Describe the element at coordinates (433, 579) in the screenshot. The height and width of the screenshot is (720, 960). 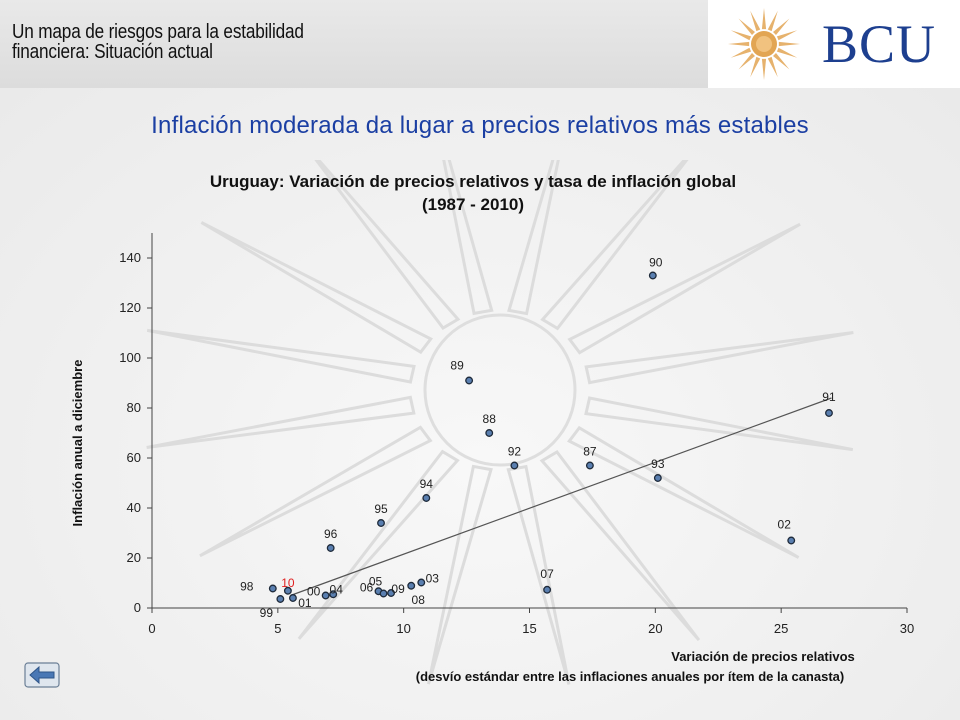
I see `data-label: 03` at that location.